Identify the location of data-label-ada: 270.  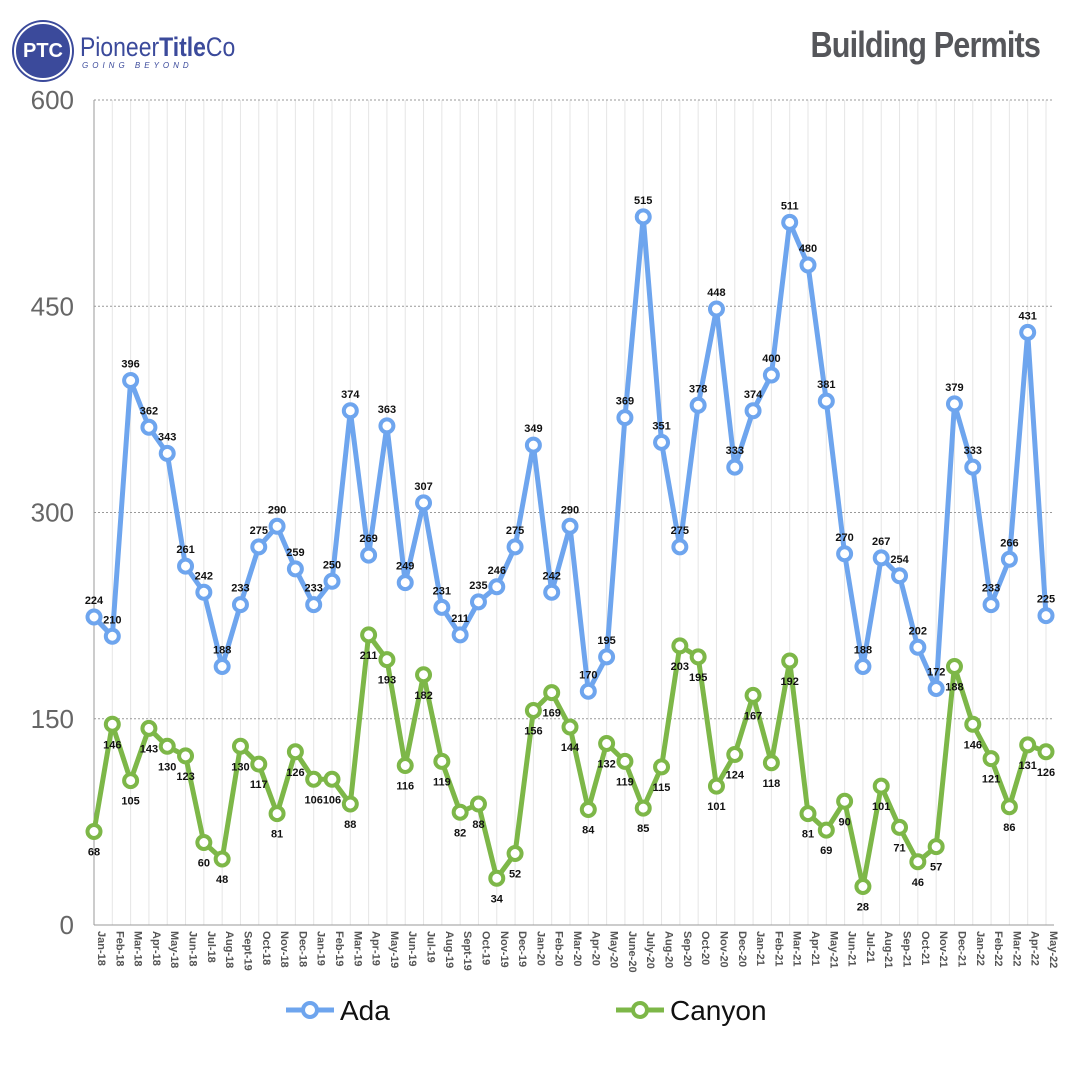
(844, 538).